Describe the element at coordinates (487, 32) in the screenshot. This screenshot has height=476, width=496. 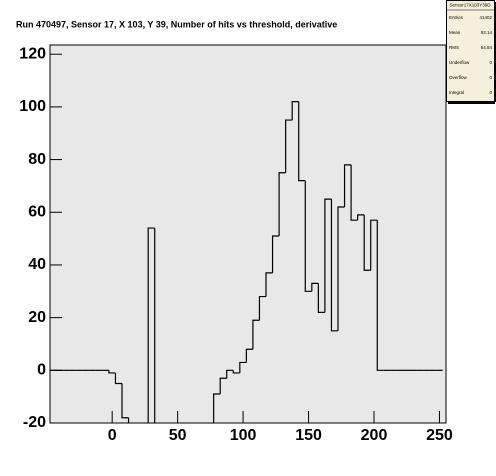
I see `stats-value: 93.14` at that location.